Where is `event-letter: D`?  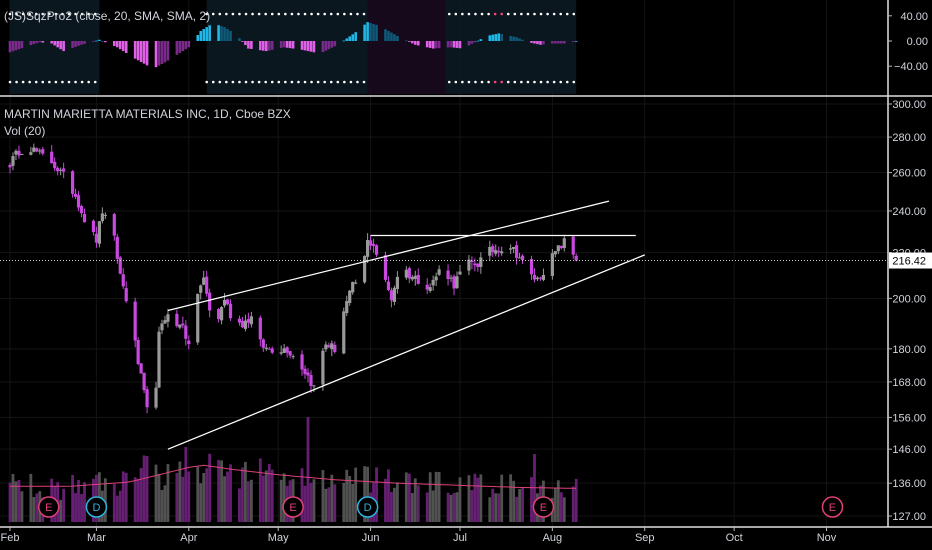
event-letter: D is located at coordinates (368, 508).